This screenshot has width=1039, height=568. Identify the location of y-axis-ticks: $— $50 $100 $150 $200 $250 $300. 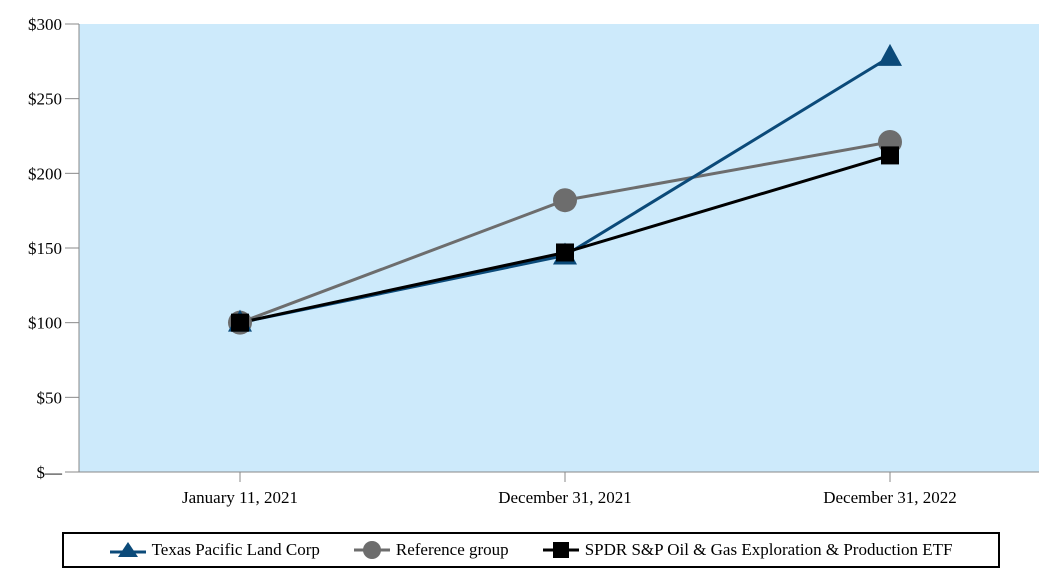
(53, 248).